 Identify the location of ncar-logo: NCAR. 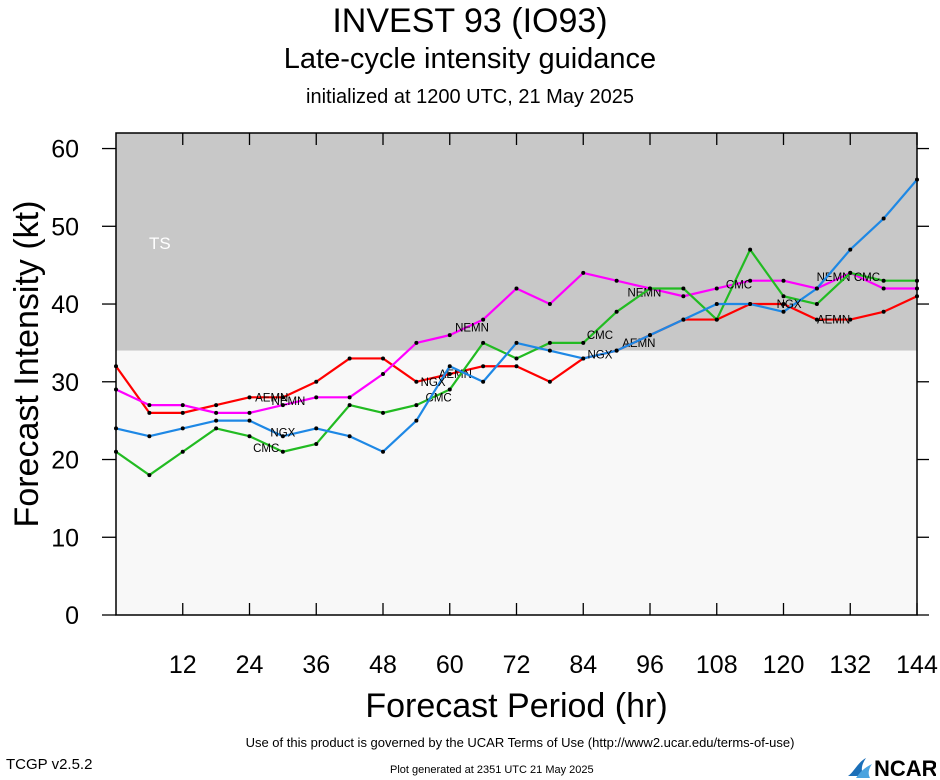
(892, 768).